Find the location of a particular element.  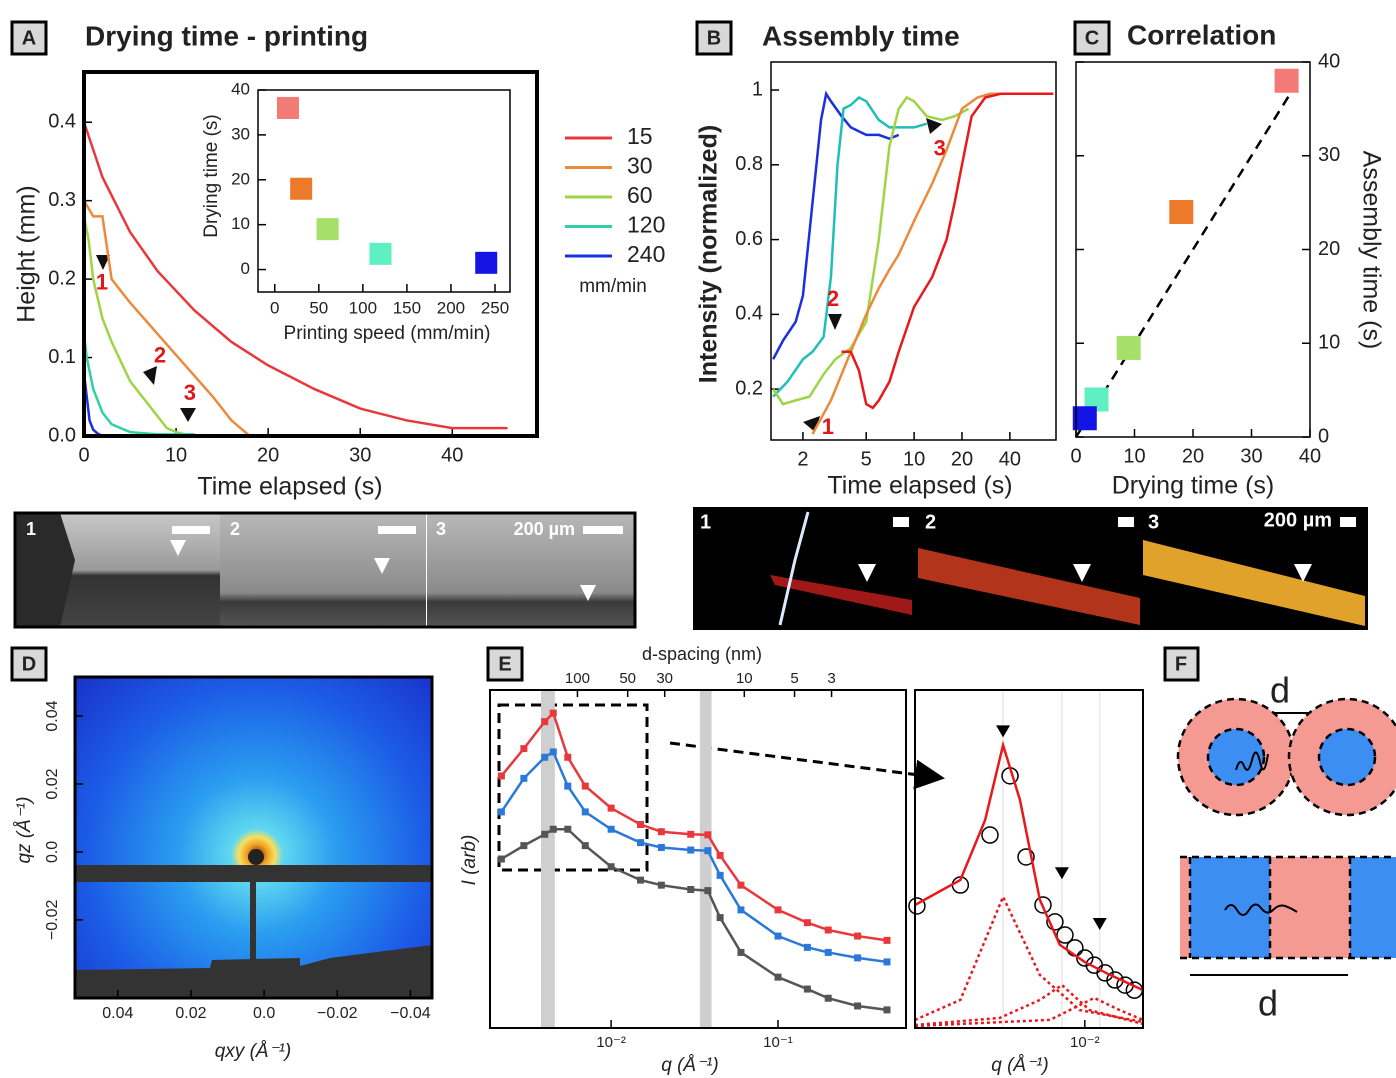

annotation: 2 is located at coordinates (160, 355).